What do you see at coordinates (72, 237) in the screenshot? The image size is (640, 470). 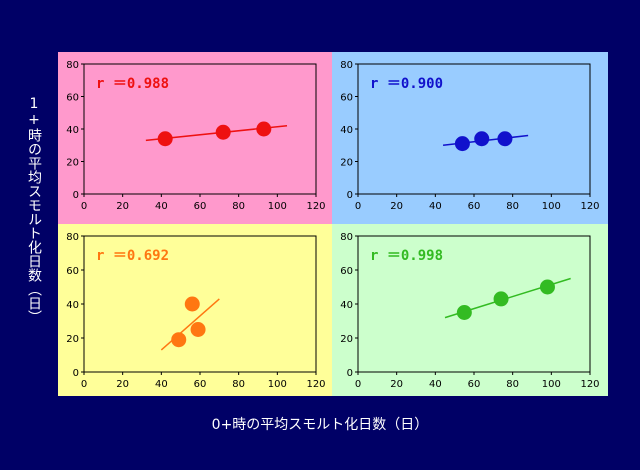 I see `bottom-left-y-tick-label: 80` at bounding box center [72, 237].